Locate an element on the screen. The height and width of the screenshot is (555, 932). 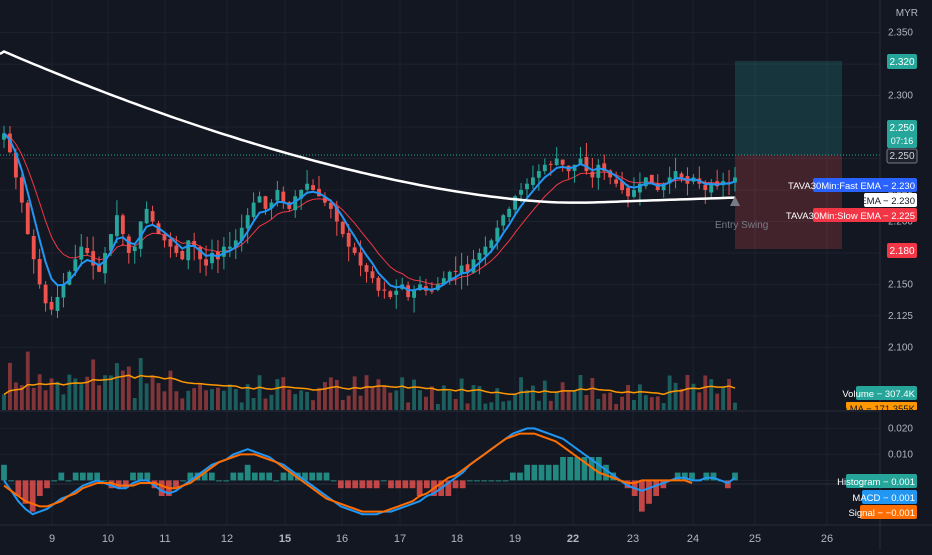
price-tick-label: 2.350 is located at coordinates (900, 33).